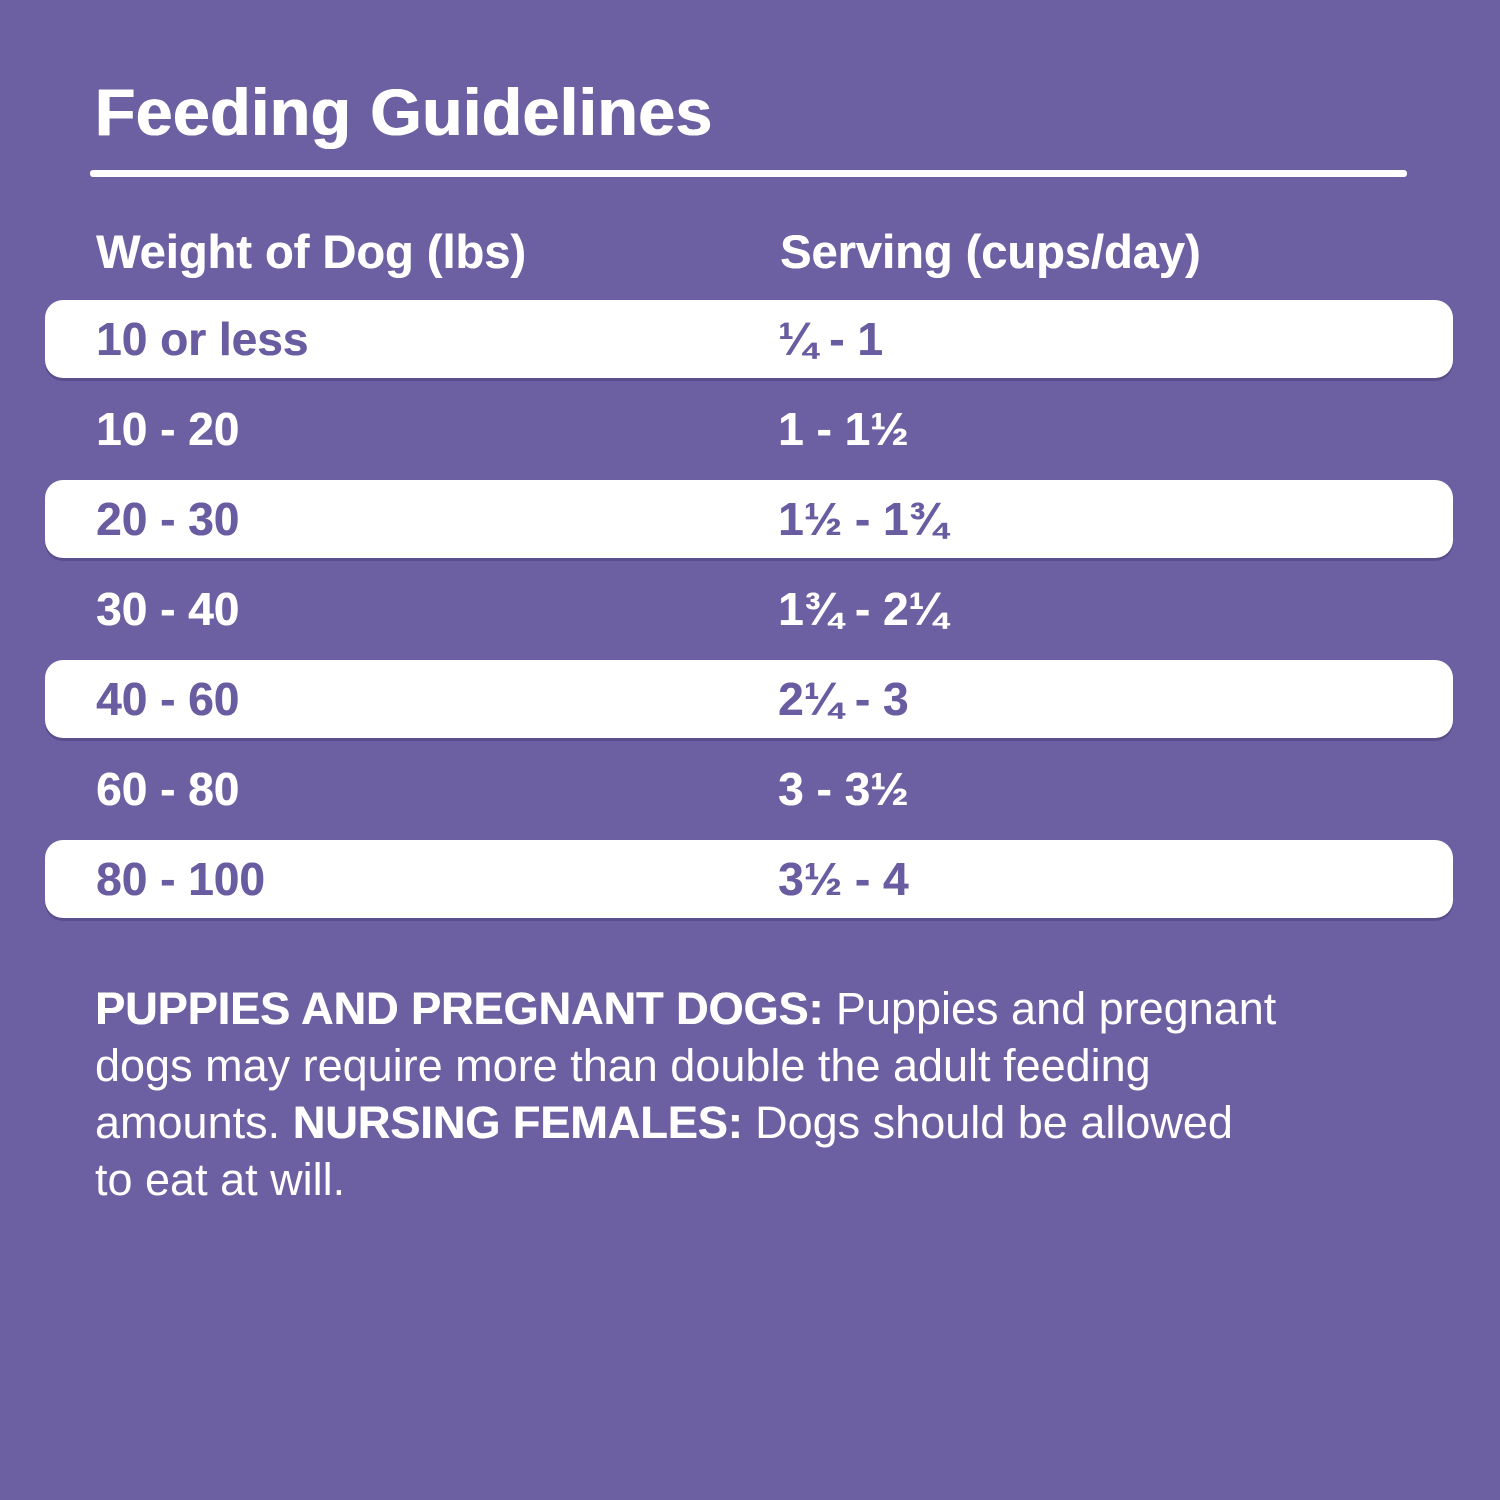 The height and width of the screenshot is (1500, 1500). Describe the element at coordinates (168, 609) in the screenshot. I see `weight-cell: 30 - 40` at that location.